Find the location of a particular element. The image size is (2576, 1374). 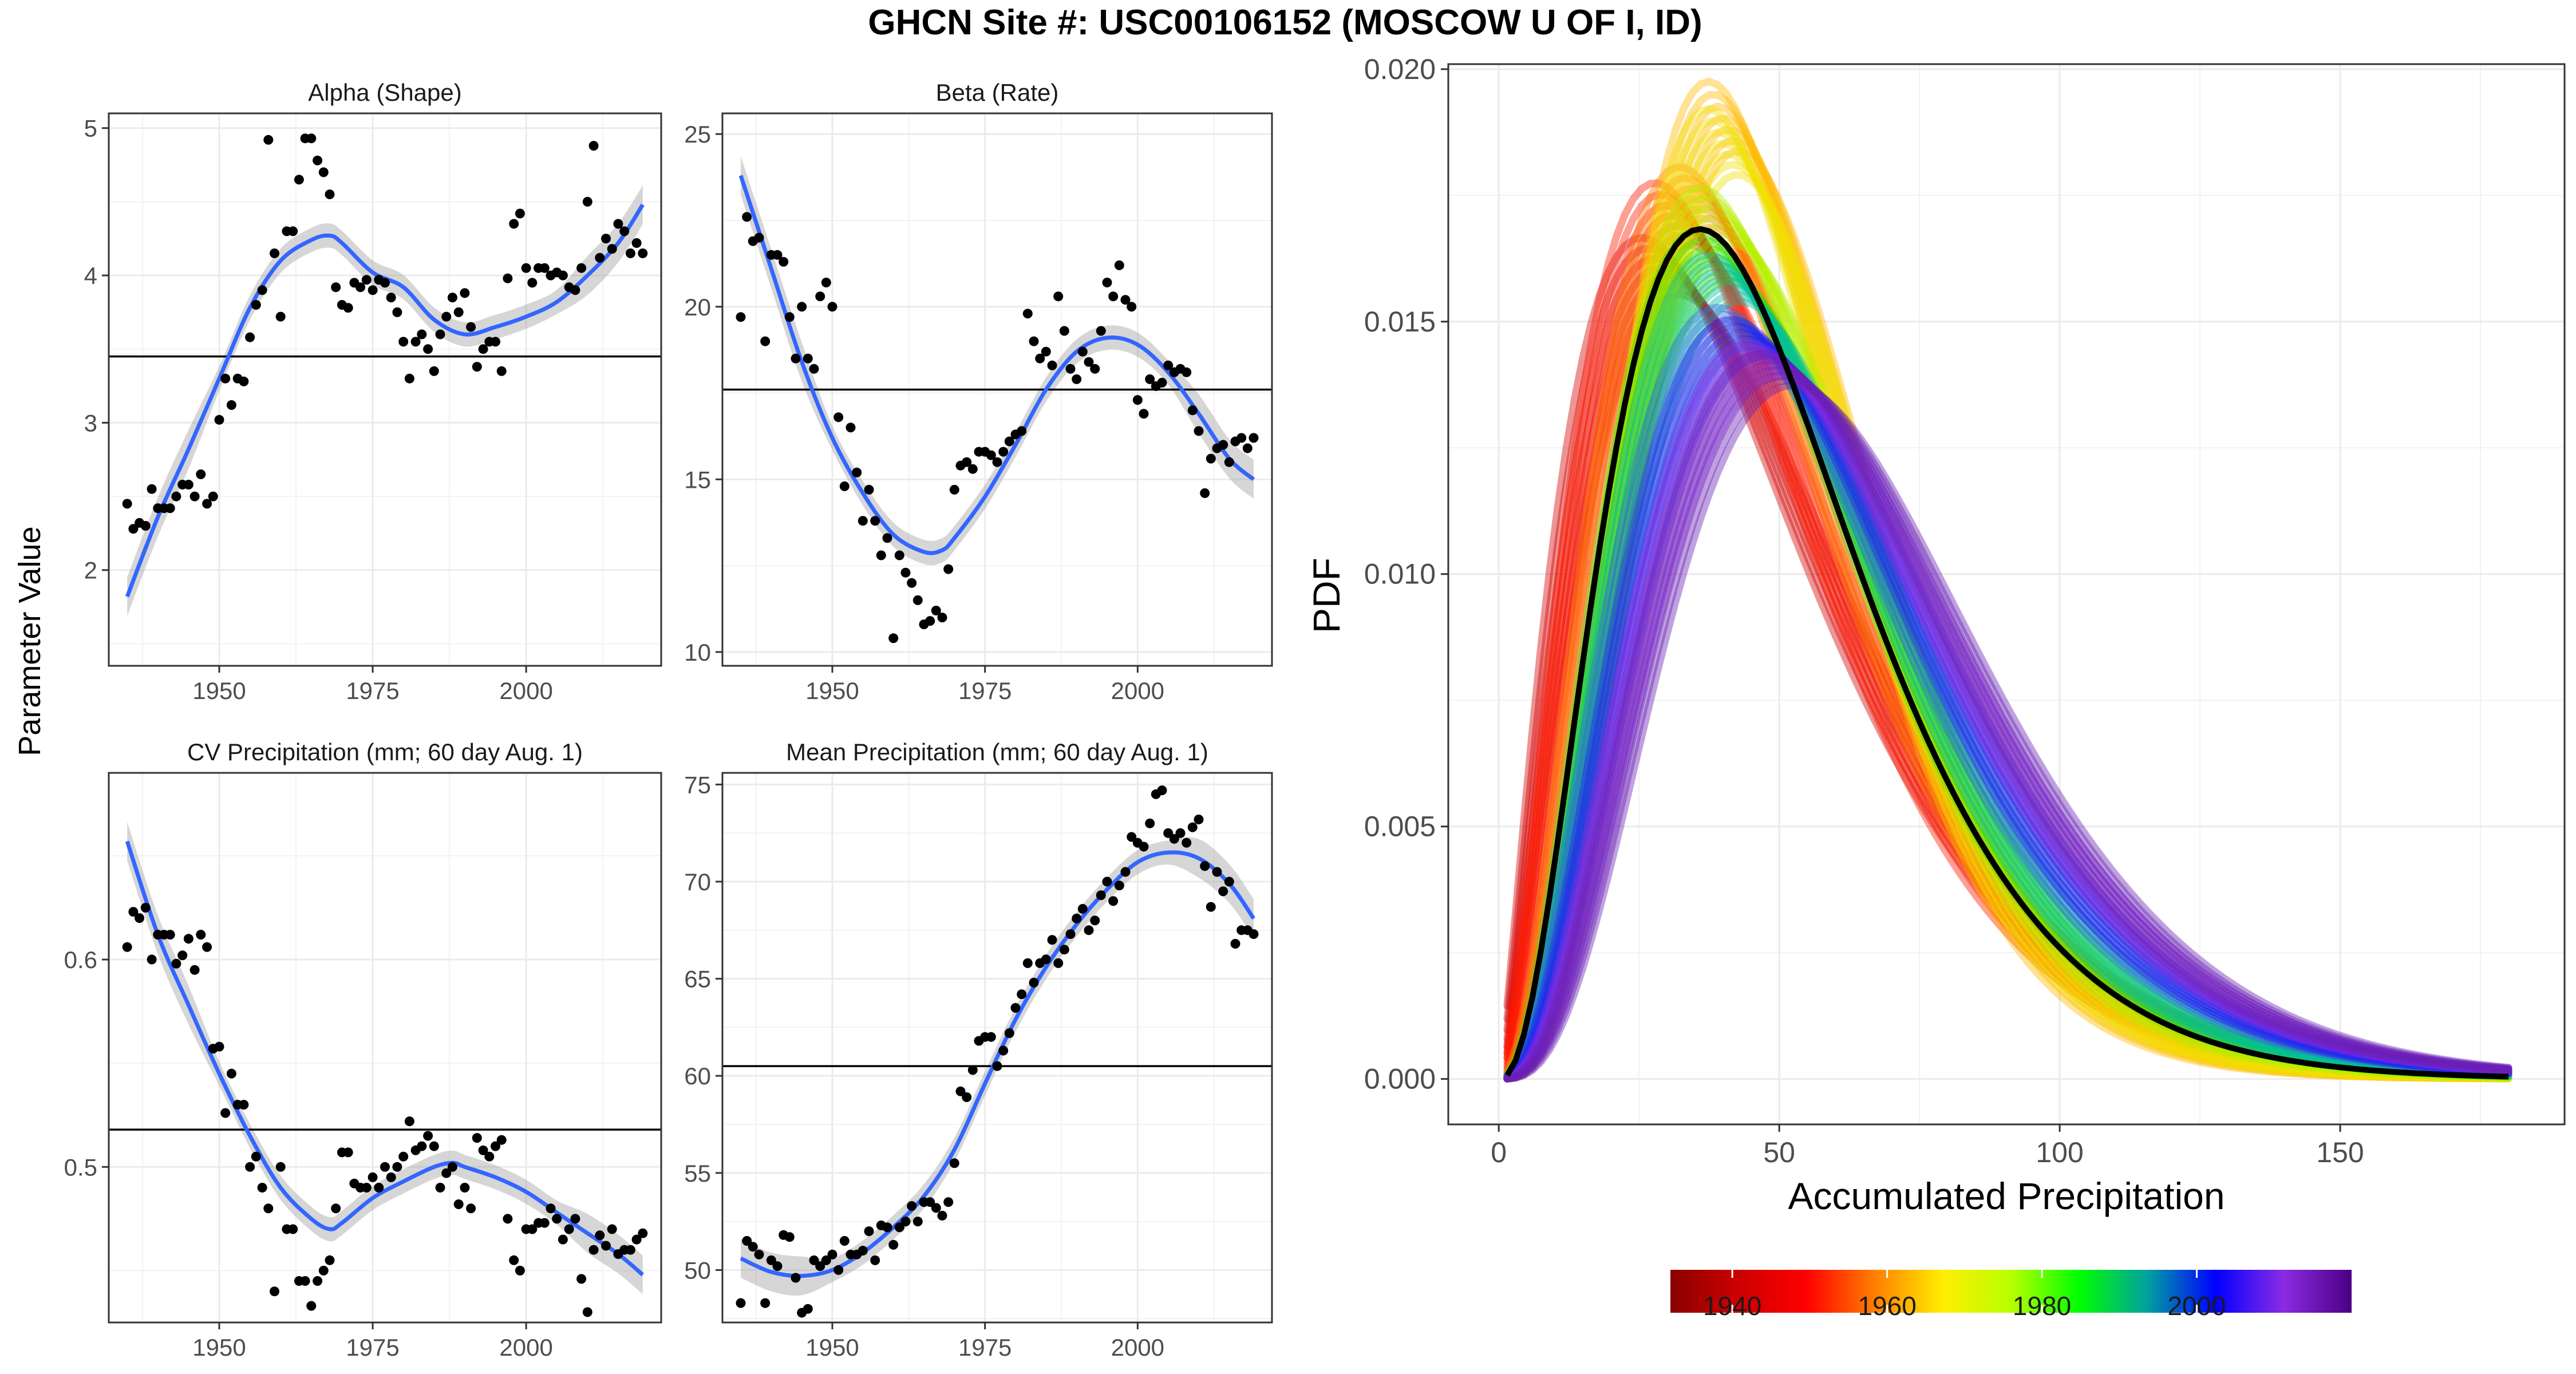

colorbar-tick-label: 1960 is located at coordinates (1887, 1306).